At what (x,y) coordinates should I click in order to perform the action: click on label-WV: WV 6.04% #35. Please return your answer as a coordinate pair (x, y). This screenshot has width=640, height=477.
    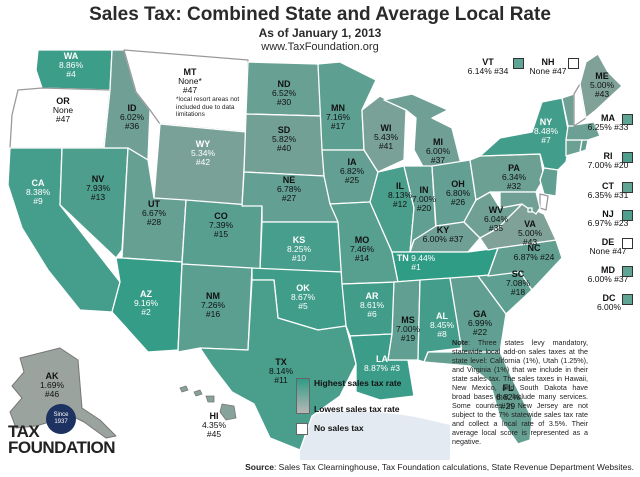
    Looking at the image, I should click on (496, 219).